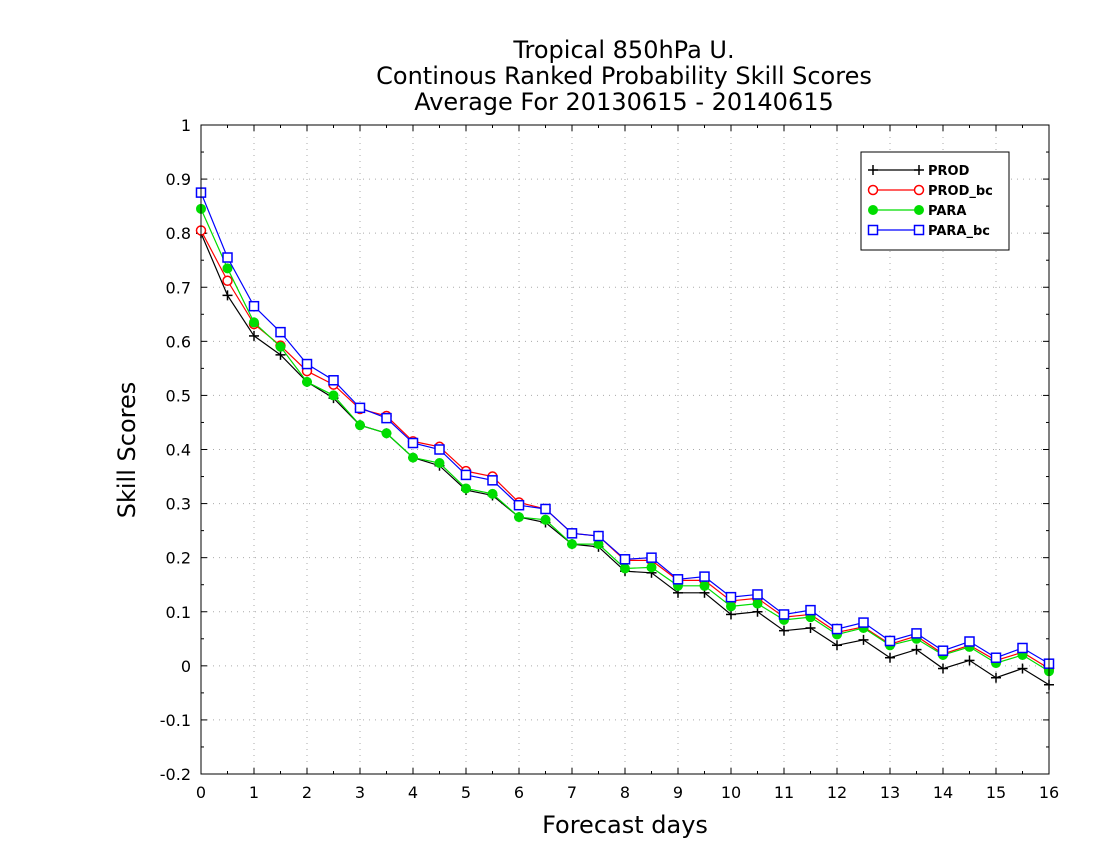  What do you see at coordinates (960, 191) in the screenshot?
I see `legend-label-prod-bc: PROD_bc` at bounding box center [960, 191].